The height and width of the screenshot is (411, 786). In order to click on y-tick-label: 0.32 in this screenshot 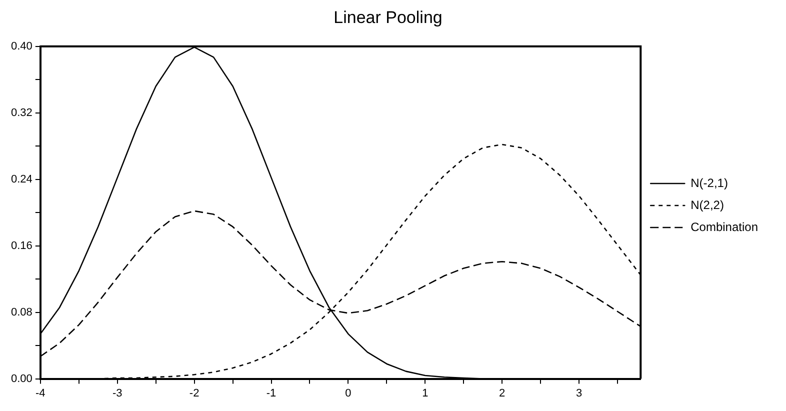, I will do `click(21, 112)`.